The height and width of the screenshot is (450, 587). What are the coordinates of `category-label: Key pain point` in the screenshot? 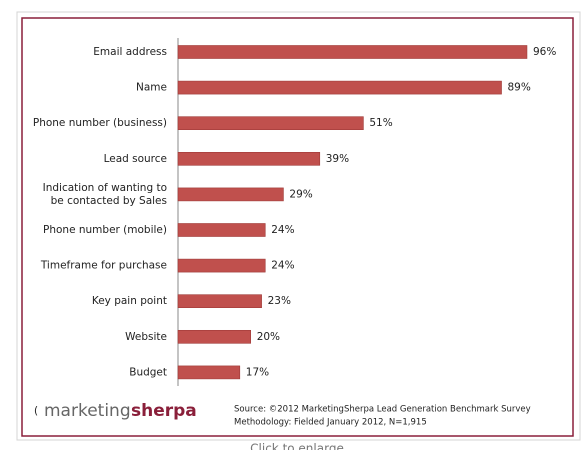 It's located at (129, 301).